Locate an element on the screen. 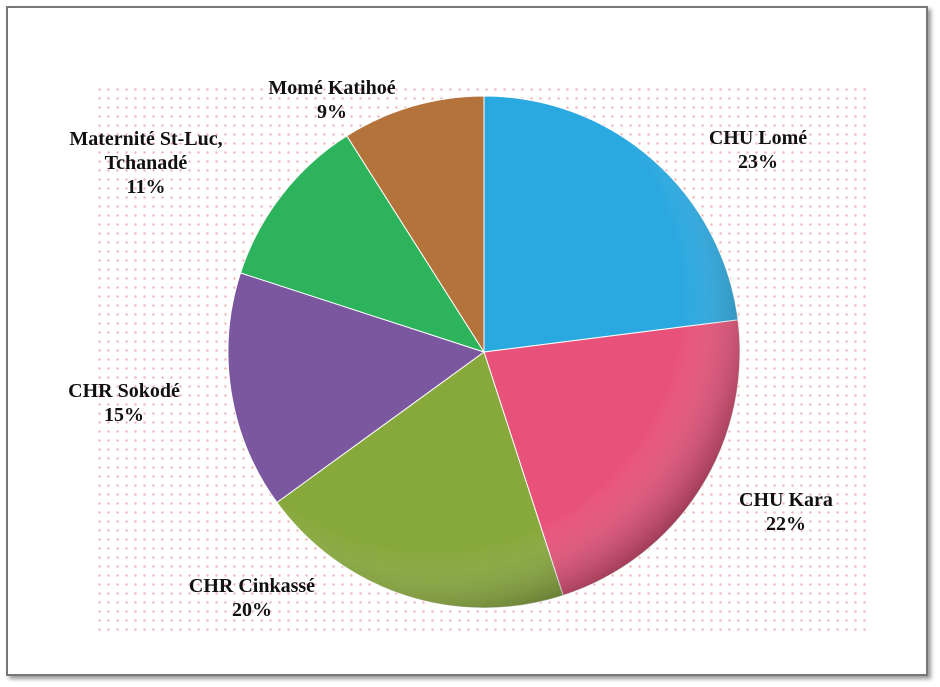 The height and width of the screenshot is (687, 940). category-label: CHU Lomé is located at coordinates (758, 138).